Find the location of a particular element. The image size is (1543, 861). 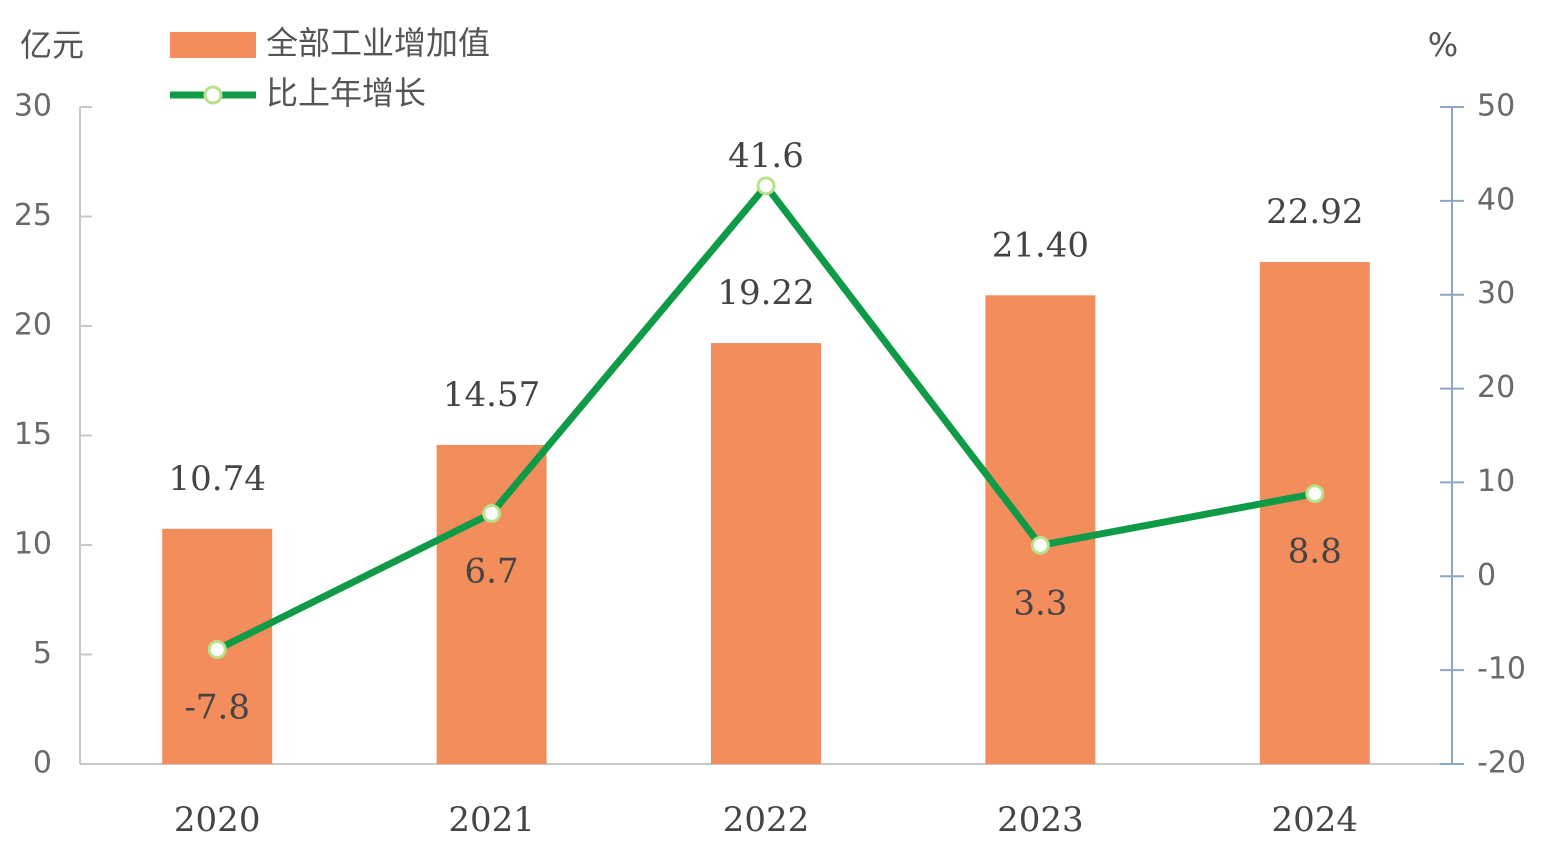

y2-tick-label: 10 is located at coordinates (1496, 481).